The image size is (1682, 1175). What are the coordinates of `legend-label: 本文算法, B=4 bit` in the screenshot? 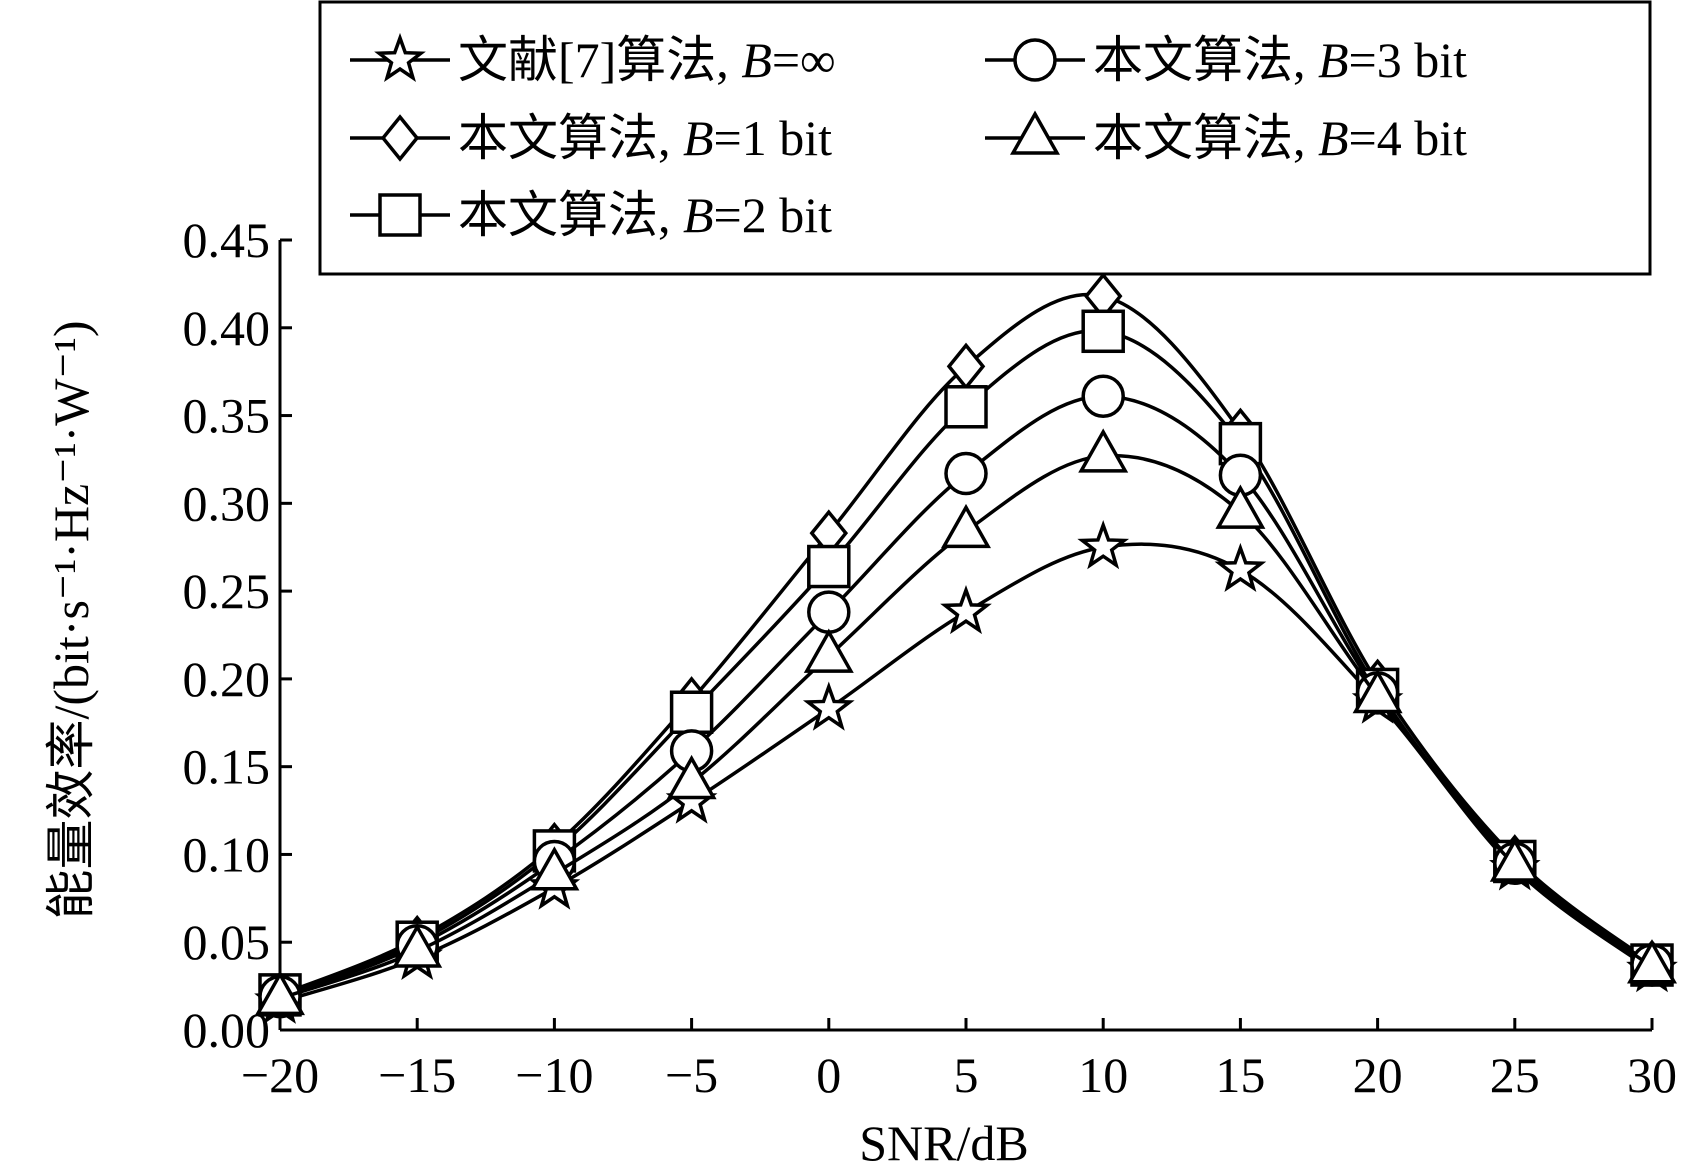 It's located at (1280, 138).